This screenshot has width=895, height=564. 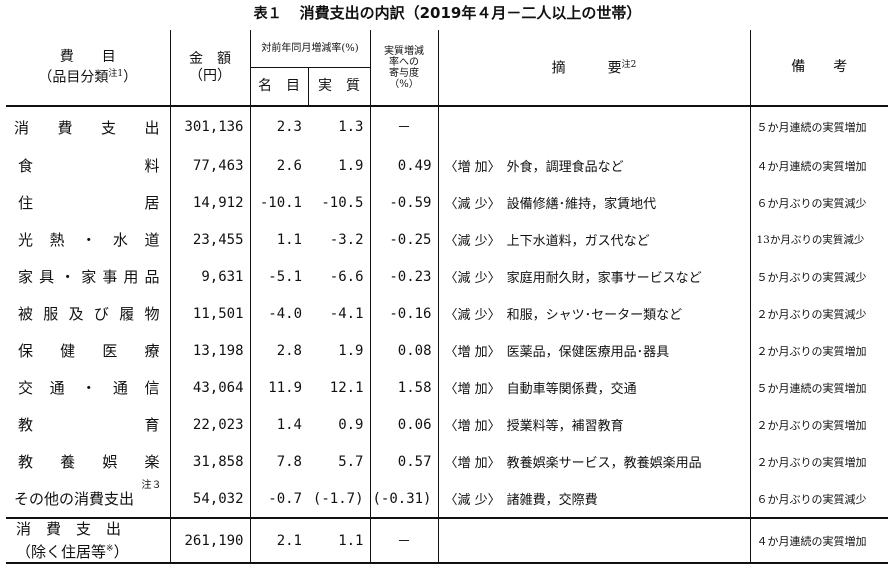 I want to click on row-summary-text: 自動車等関係費，交通, so click(x=571, y=389).